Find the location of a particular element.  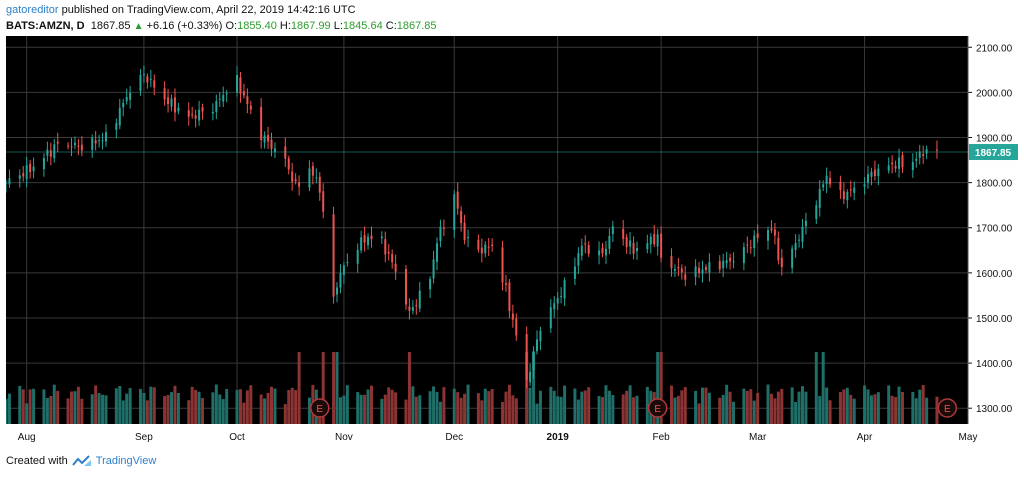

earnings-marker-icon is located at coordinates (320, 408).